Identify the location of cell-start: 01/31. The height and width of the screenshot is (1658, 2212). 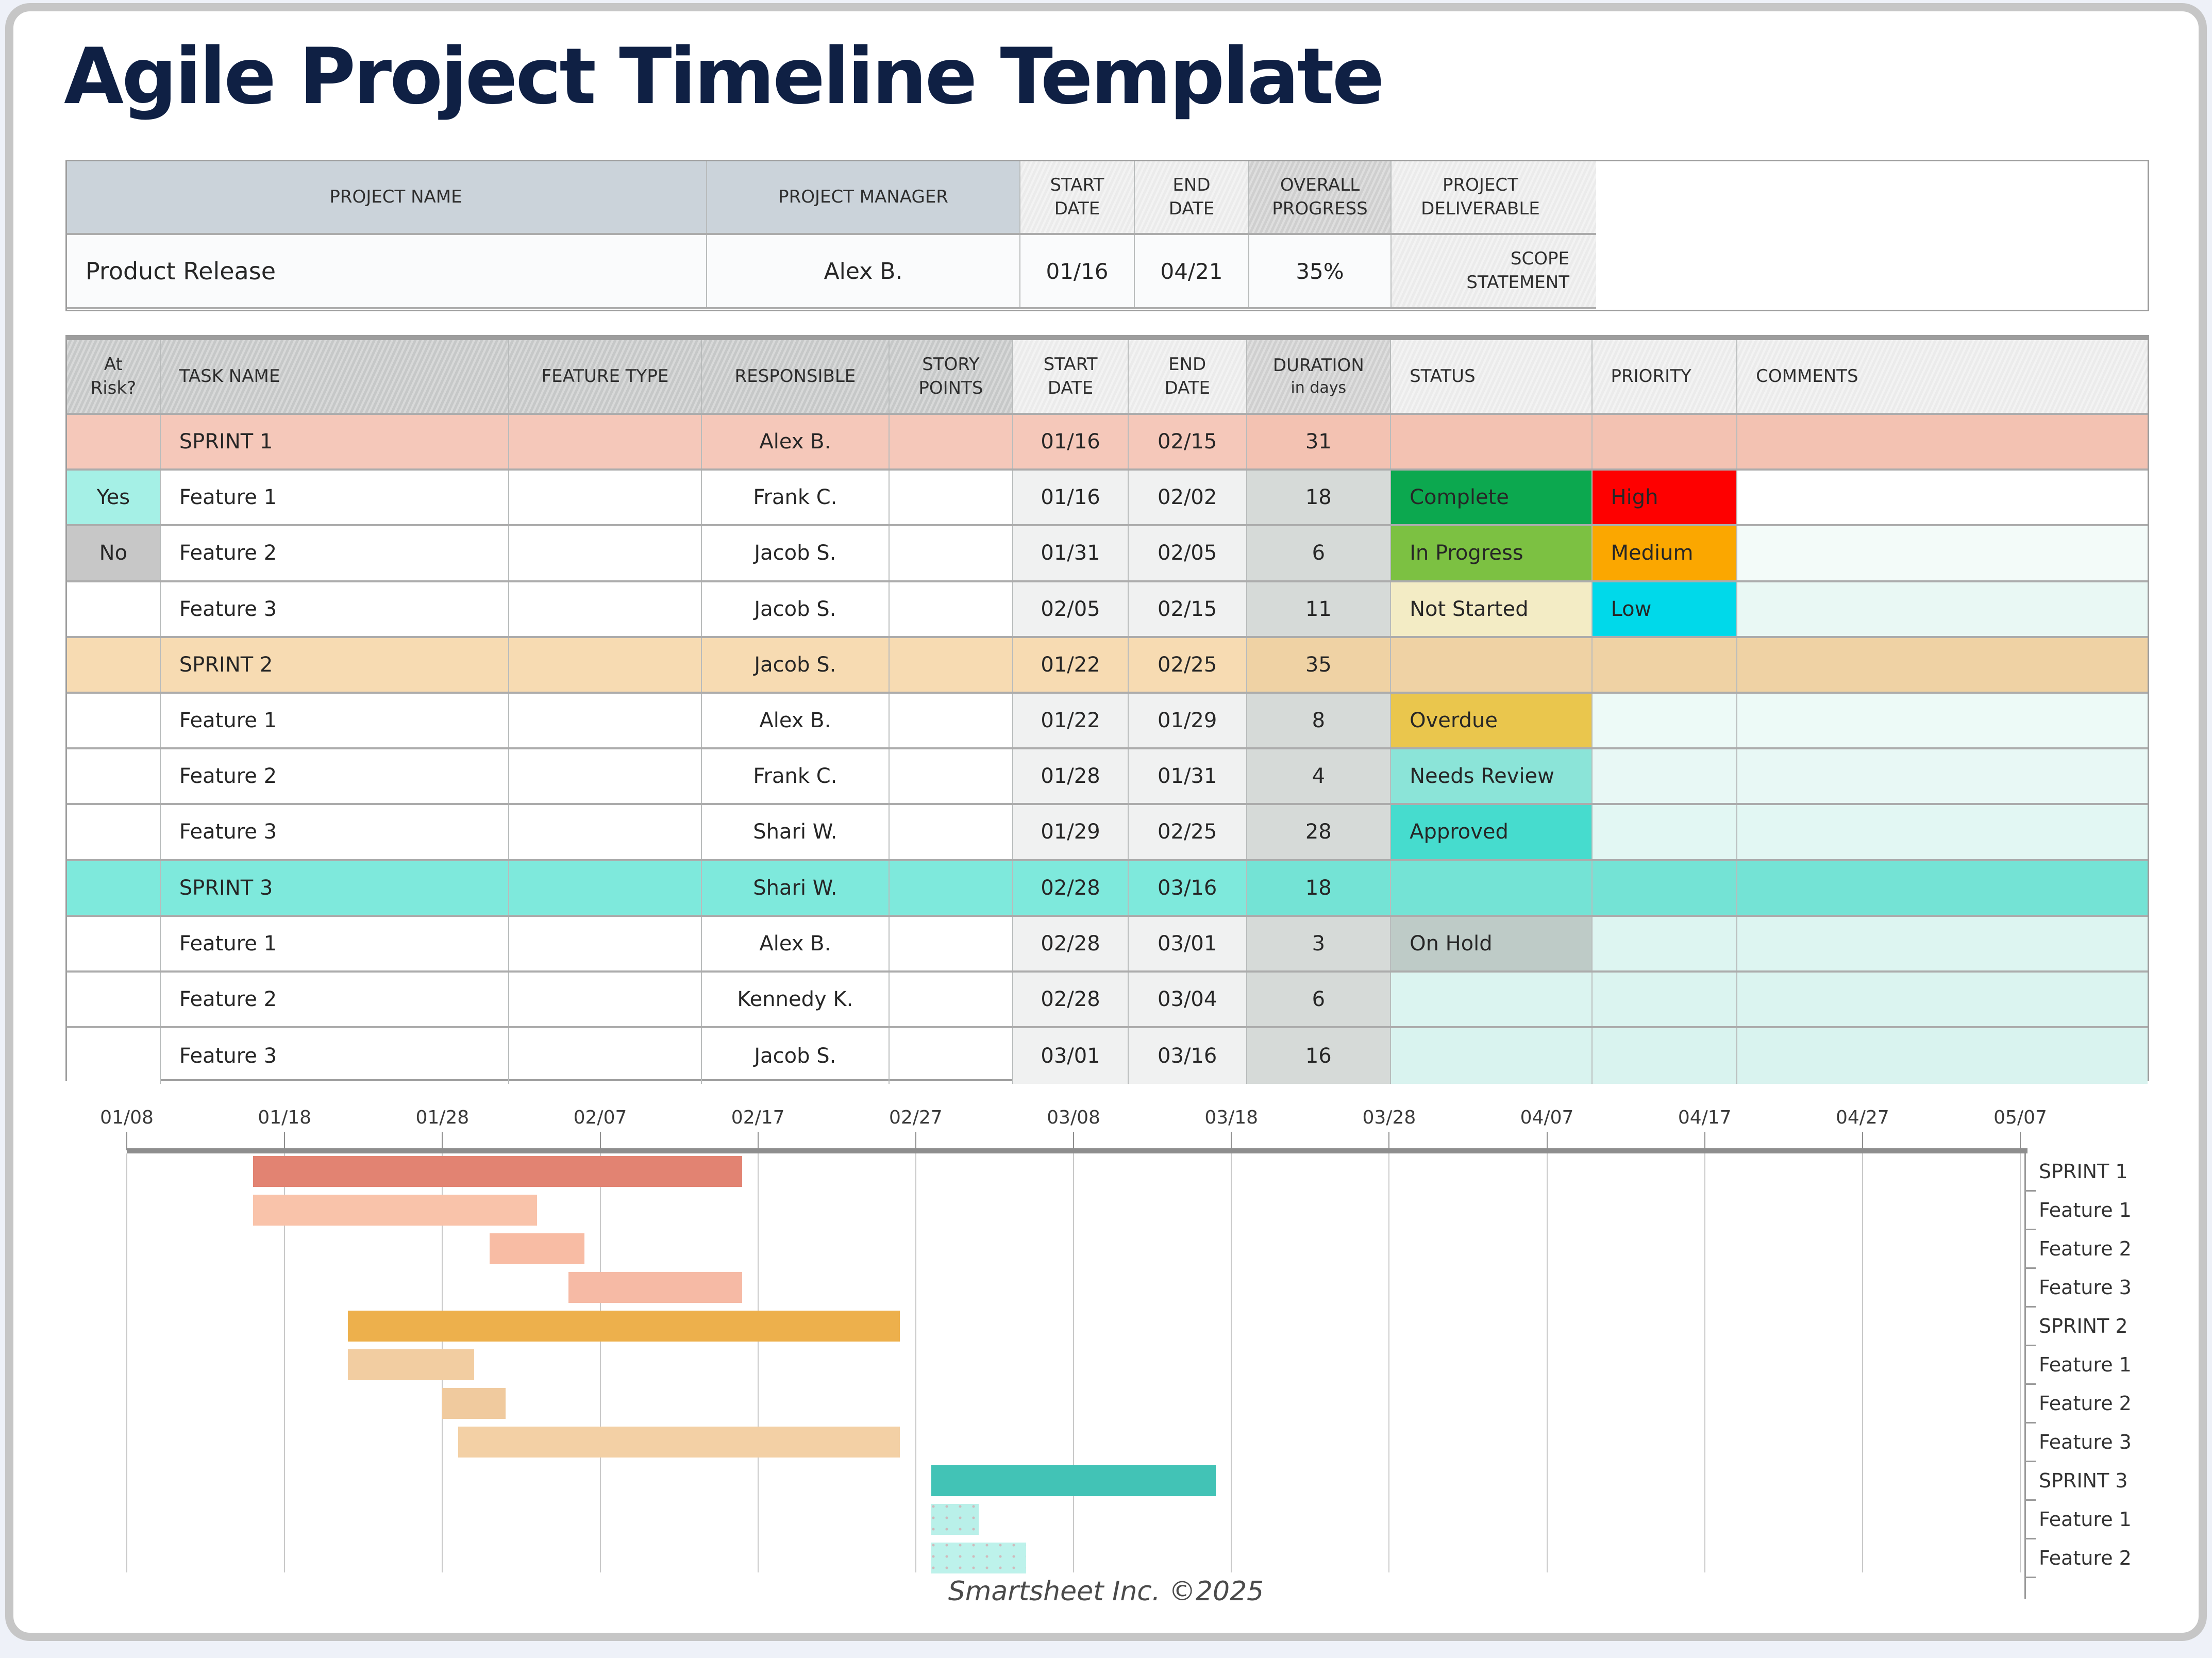
(1071, 553).